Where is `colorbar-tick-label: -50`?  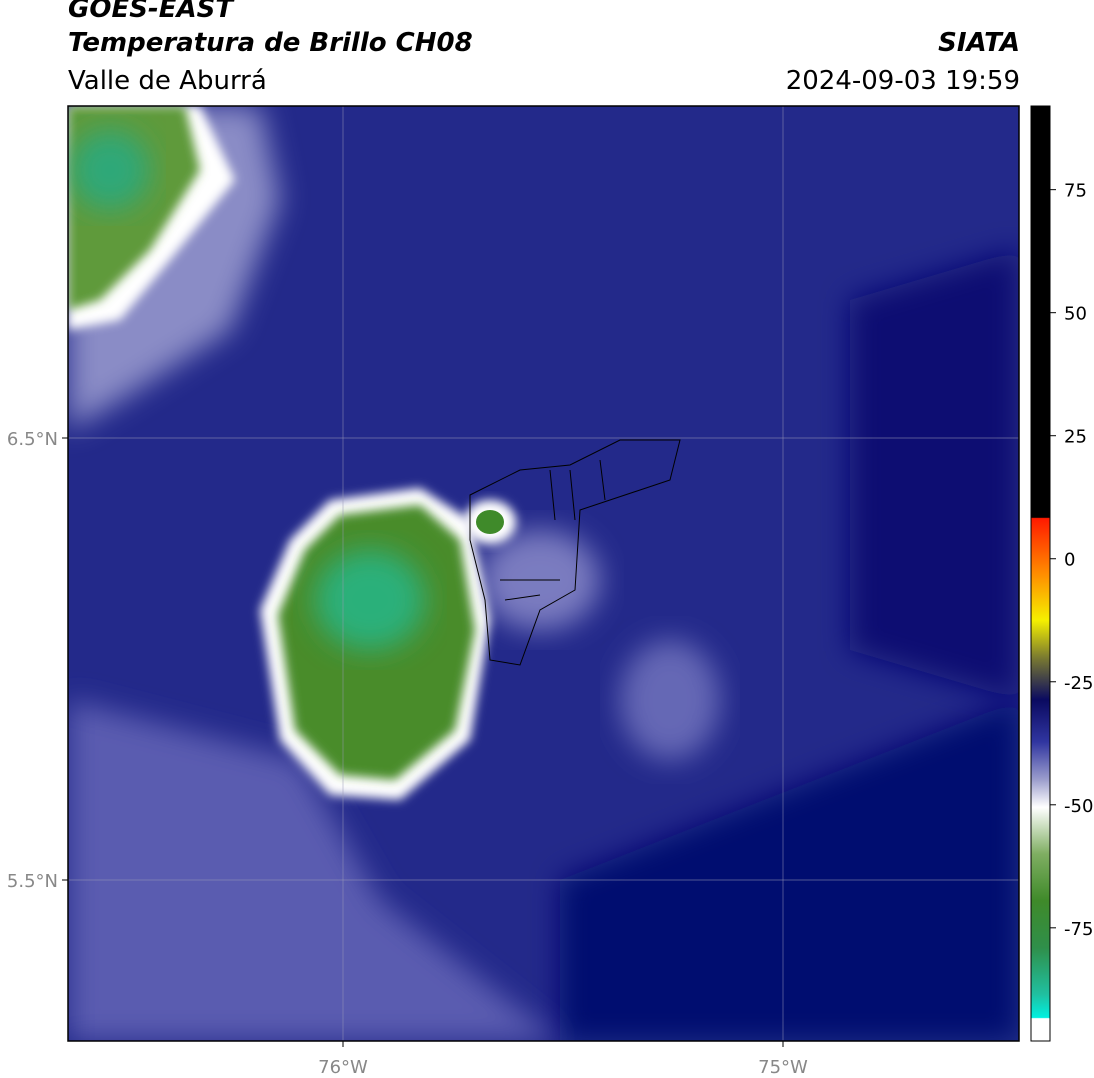 colorbar-tick-label: -50 is located at coordinates (1078, 806).